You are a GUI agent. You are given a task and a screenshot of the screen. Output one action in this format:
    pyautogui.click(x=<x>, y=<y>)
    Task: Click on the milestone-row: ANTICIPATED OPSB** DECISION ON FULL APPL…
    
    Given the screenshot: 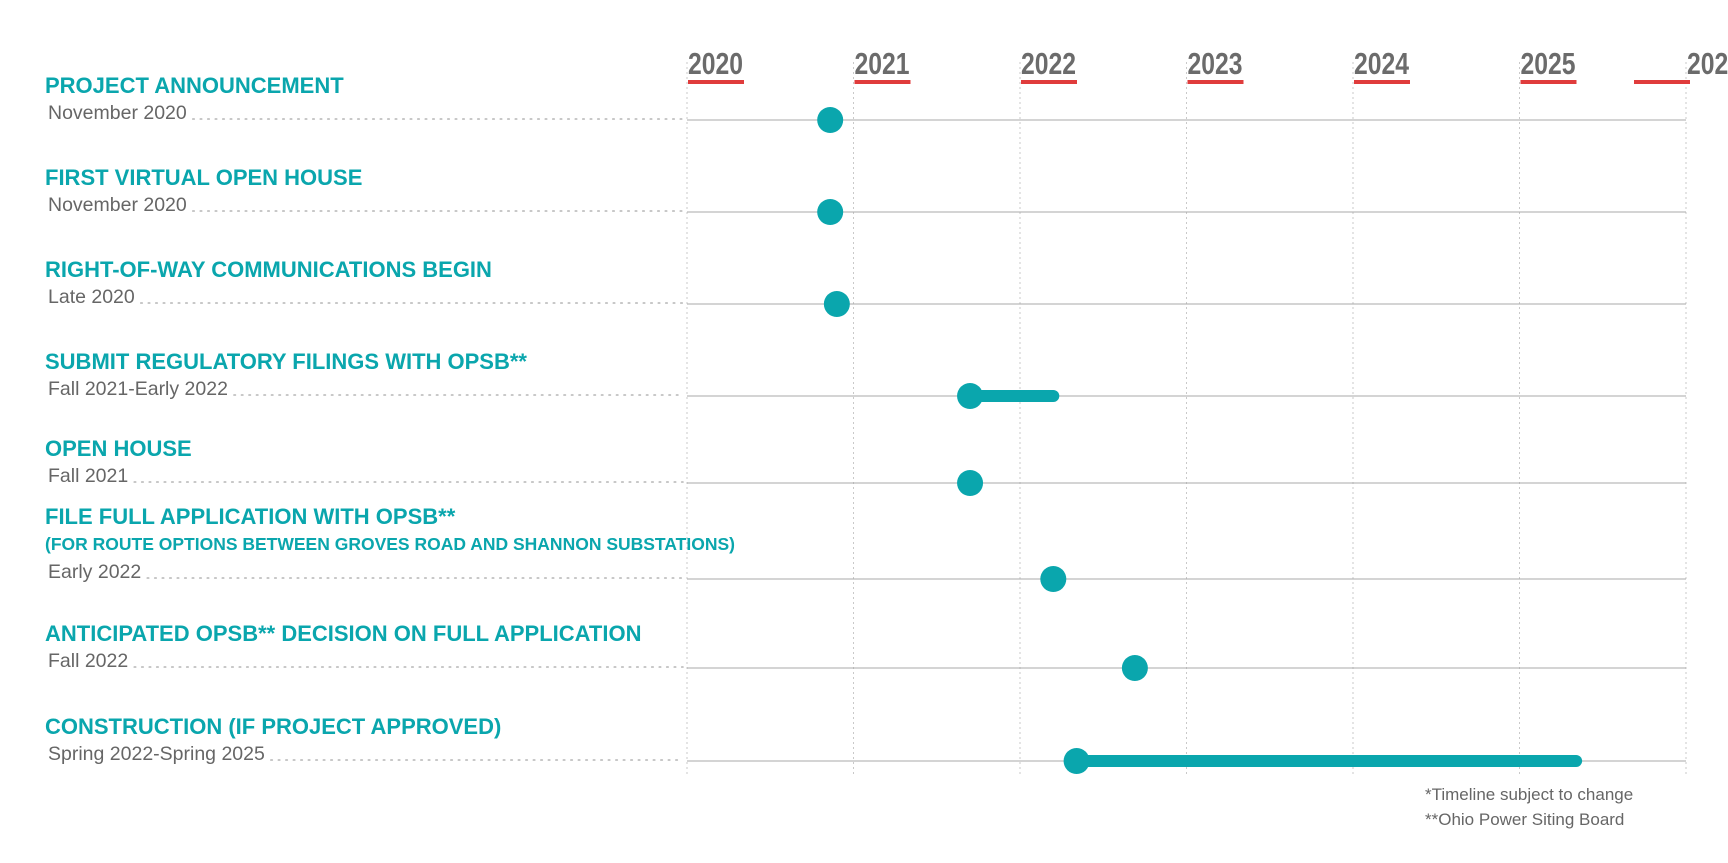 What is the action you would take?
    pyautogui.click(x=865, y=651)
    